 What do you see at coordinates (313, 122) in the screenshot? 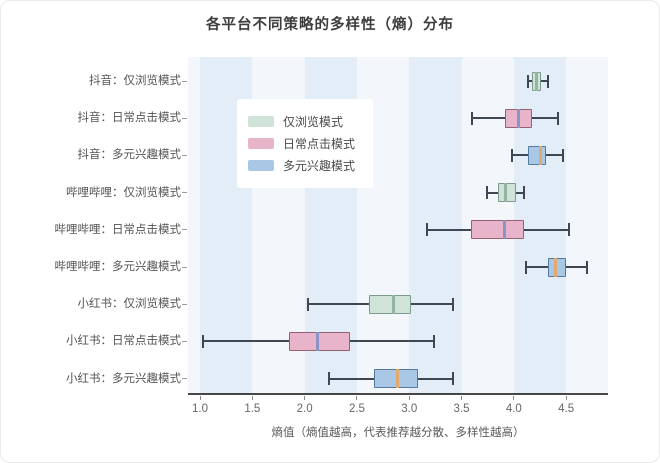
I see `legend-label: 仅浏览模式` at bounding box center [313, 122].